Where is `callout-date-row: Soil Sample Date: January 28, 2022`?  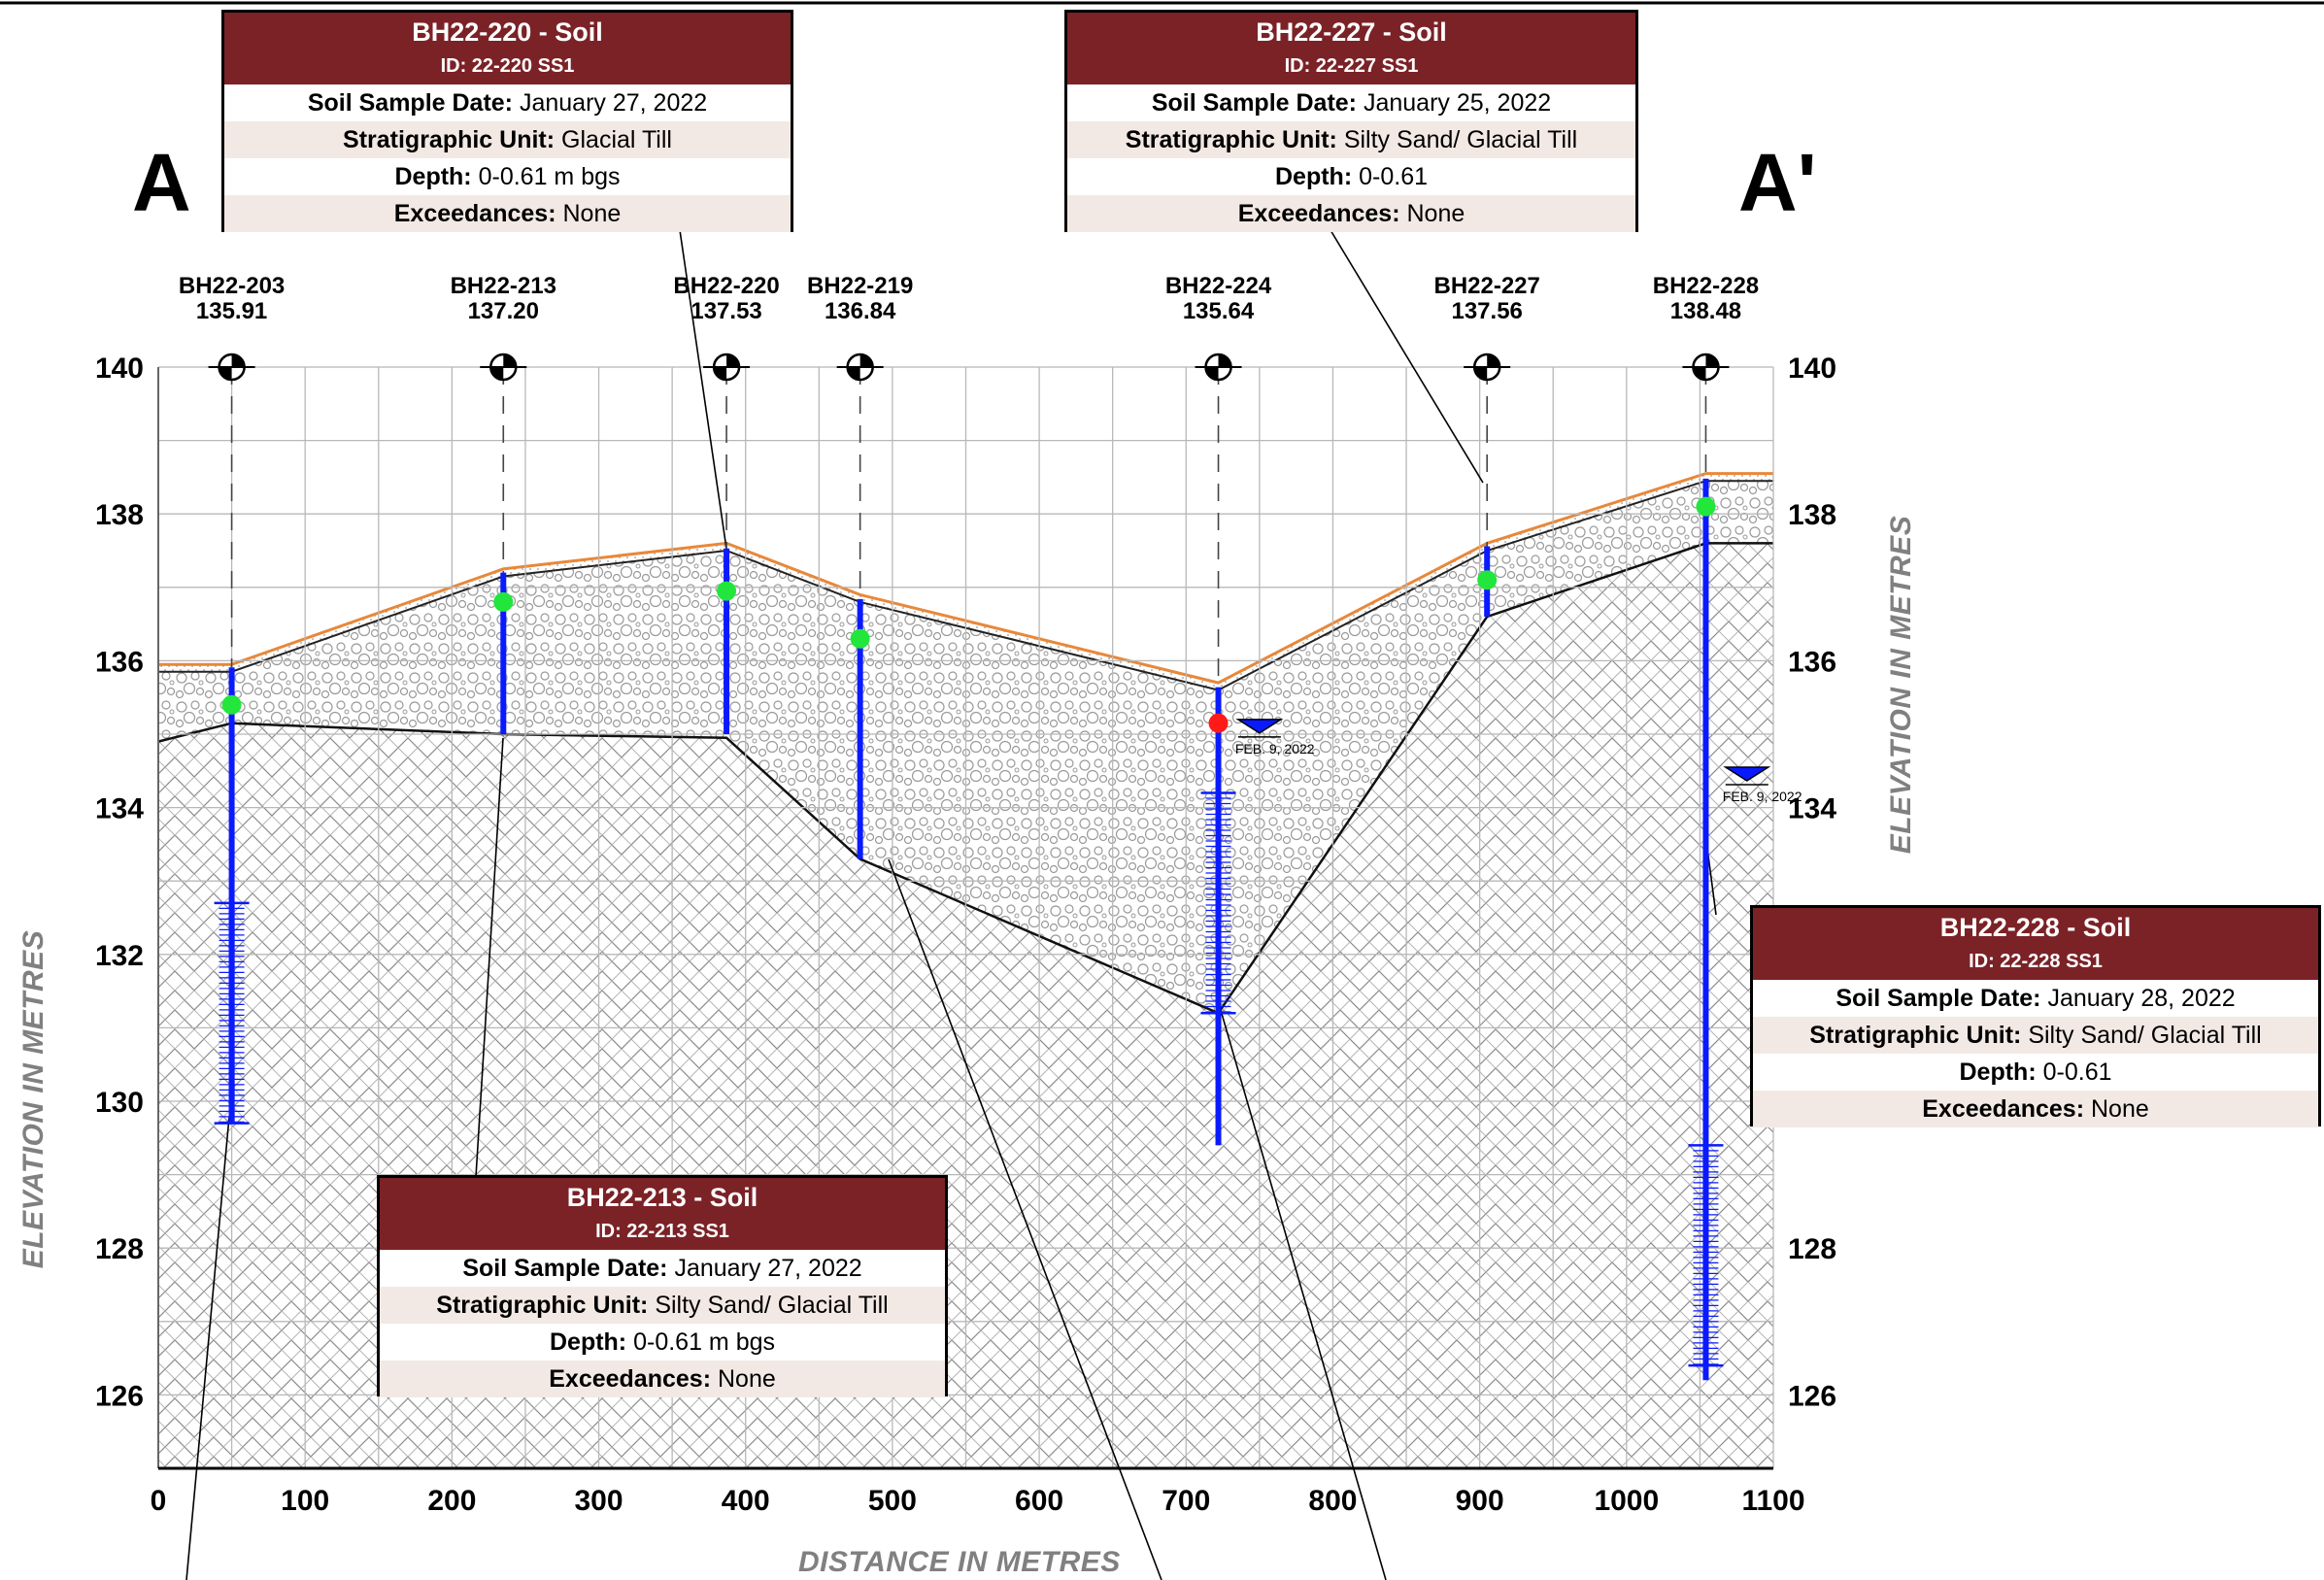 callout-date-row: Soil Sample Date: January 28, 2022 is located at coordinates (2036, 998).